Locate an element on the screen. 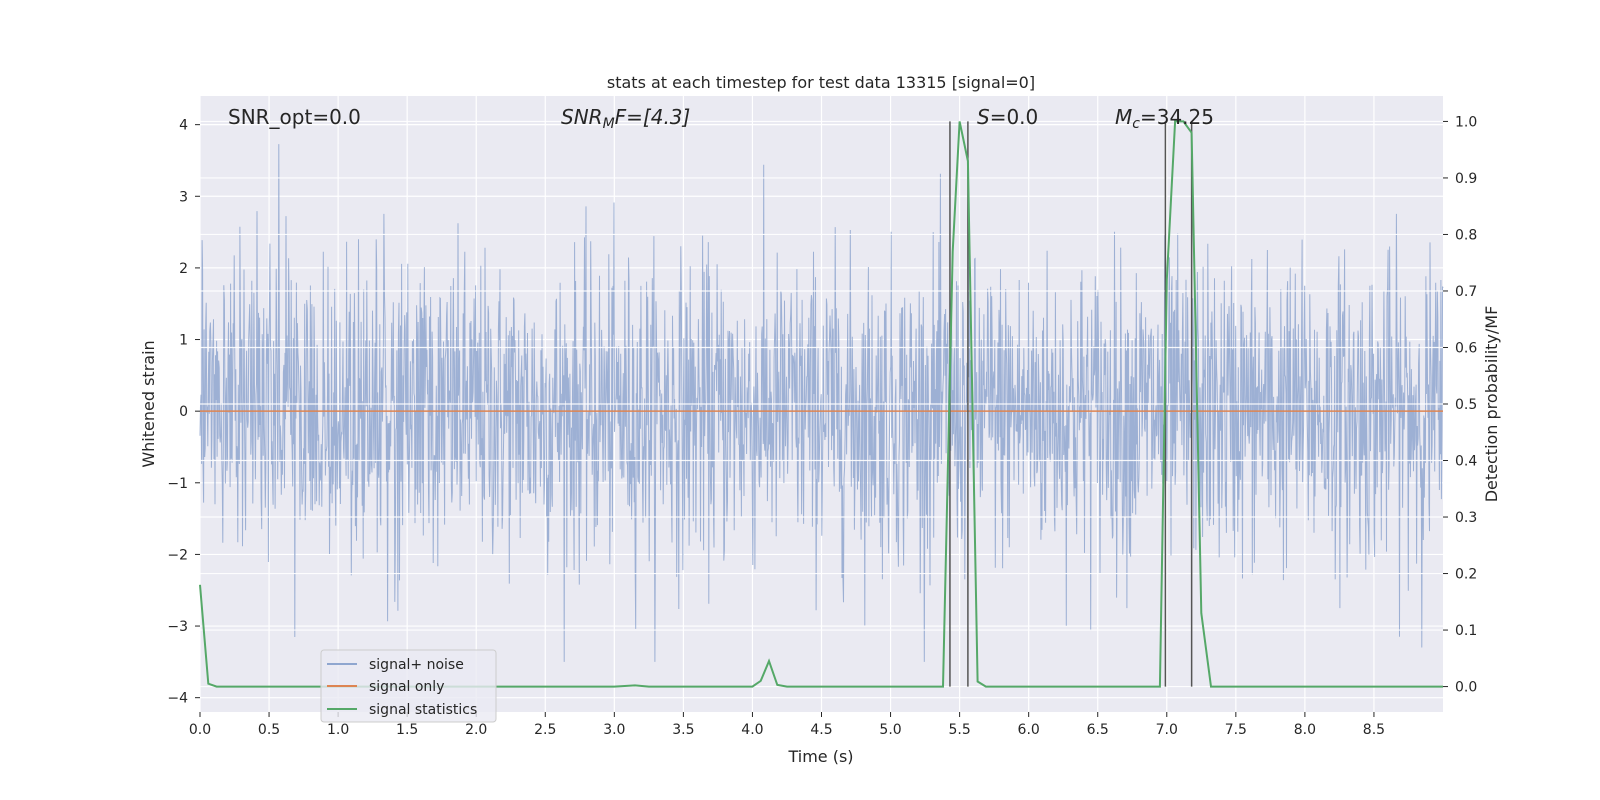 Image resolution: width=1600 pixels, height=800 pixels. y-tick-label: −2 is located at coordinates (177, 555).